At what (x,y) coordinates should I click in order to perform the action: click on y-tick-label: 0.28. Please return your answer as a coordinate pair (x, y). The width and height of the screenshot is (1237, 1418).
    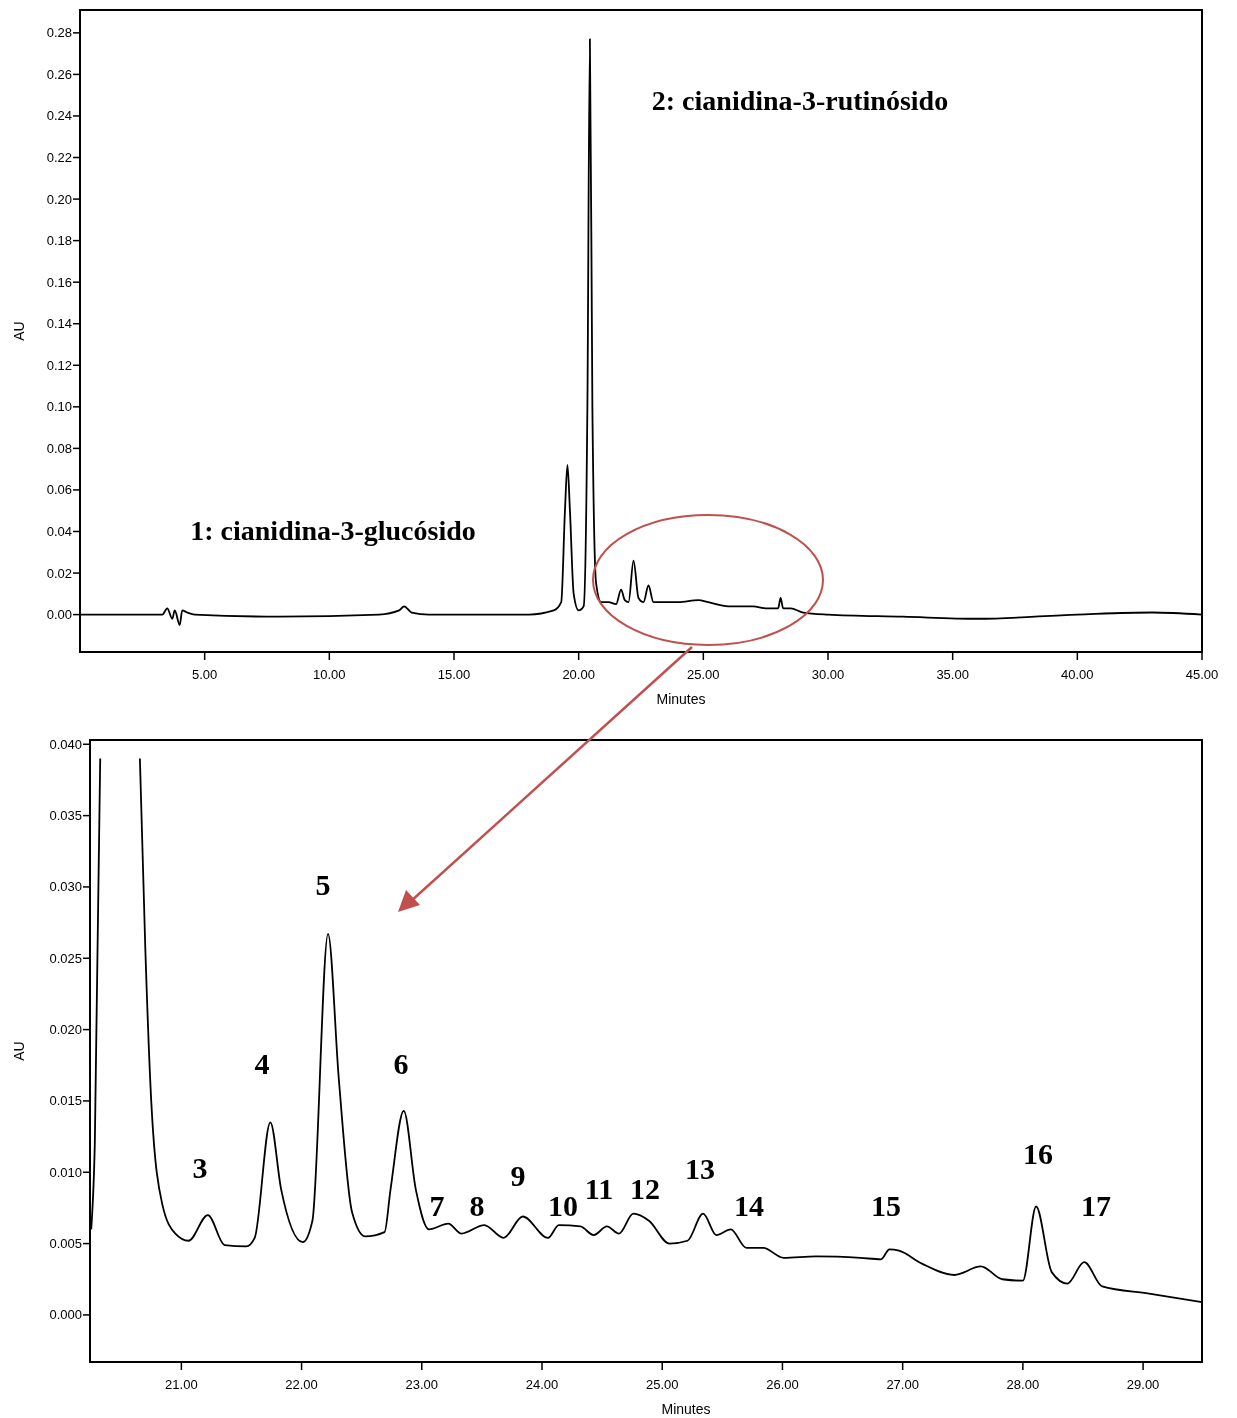
    Looking at the image, I should click on (59, 33).